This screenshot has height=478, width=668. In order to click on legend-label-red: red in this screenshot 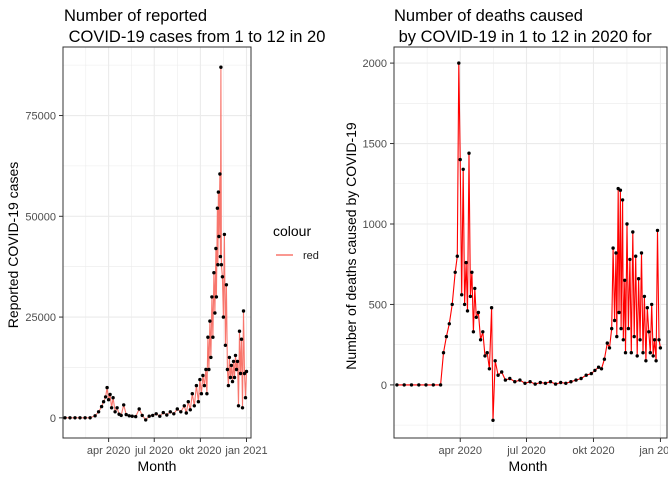, I will do `click(311, 256)`.